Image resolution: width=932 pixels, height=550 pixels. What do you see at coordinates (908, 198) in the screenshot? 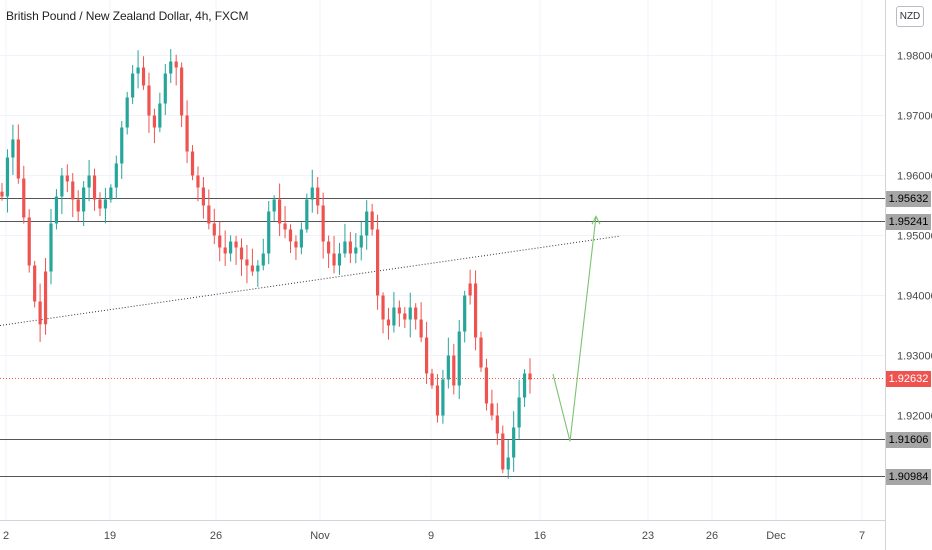
I see `level-price-label: 1.95632` at bounding box center [908, 198].